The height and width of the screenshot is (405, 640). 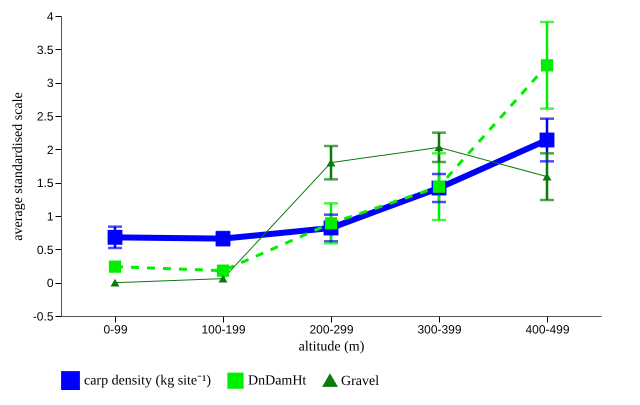 What do you see at coordinates (547, 329) in the screenshot?
I see `x-tick-label: 400-499` at bounding box center [547, 329].